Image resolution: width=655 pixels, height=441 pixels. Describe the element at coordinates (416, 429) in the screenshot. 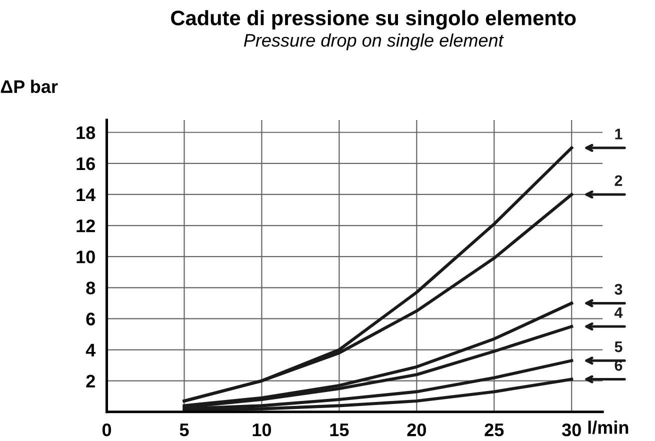

I see `x-tick-label: 20` at that location.